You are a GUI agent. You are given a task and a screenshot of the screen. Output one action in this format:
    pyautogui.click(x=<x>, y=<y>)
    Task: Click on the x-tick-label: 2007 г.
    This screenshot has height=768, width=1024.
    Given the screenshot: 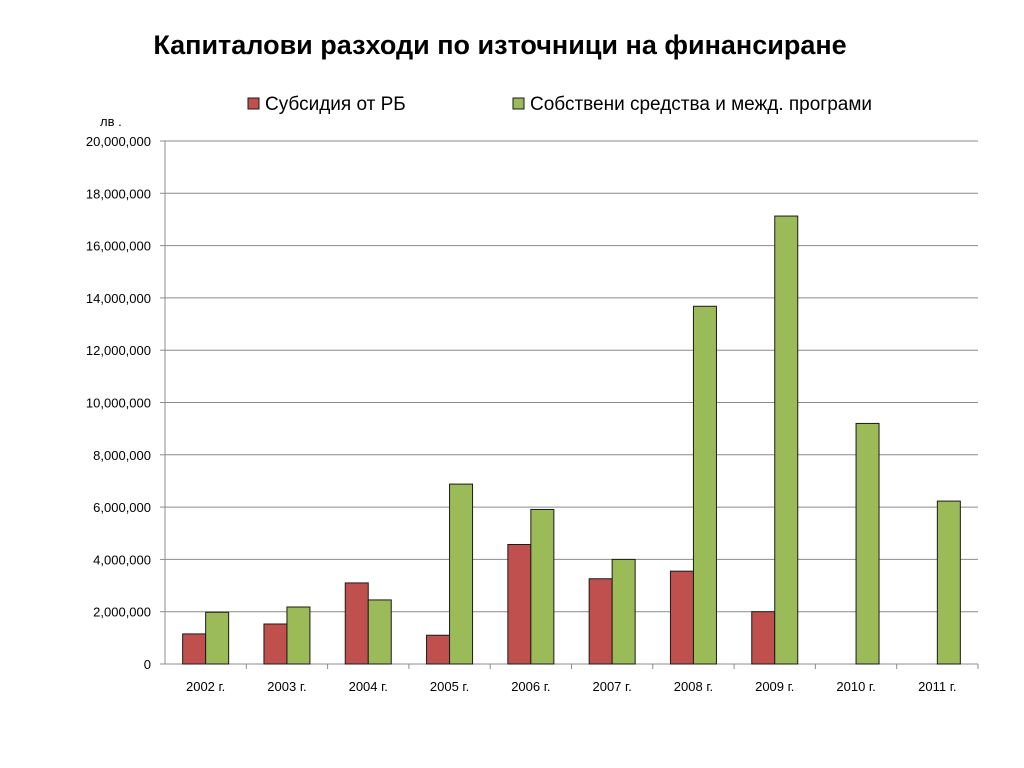 What is the action you would take?
    pyautogui.click(x=611, y=686)
    